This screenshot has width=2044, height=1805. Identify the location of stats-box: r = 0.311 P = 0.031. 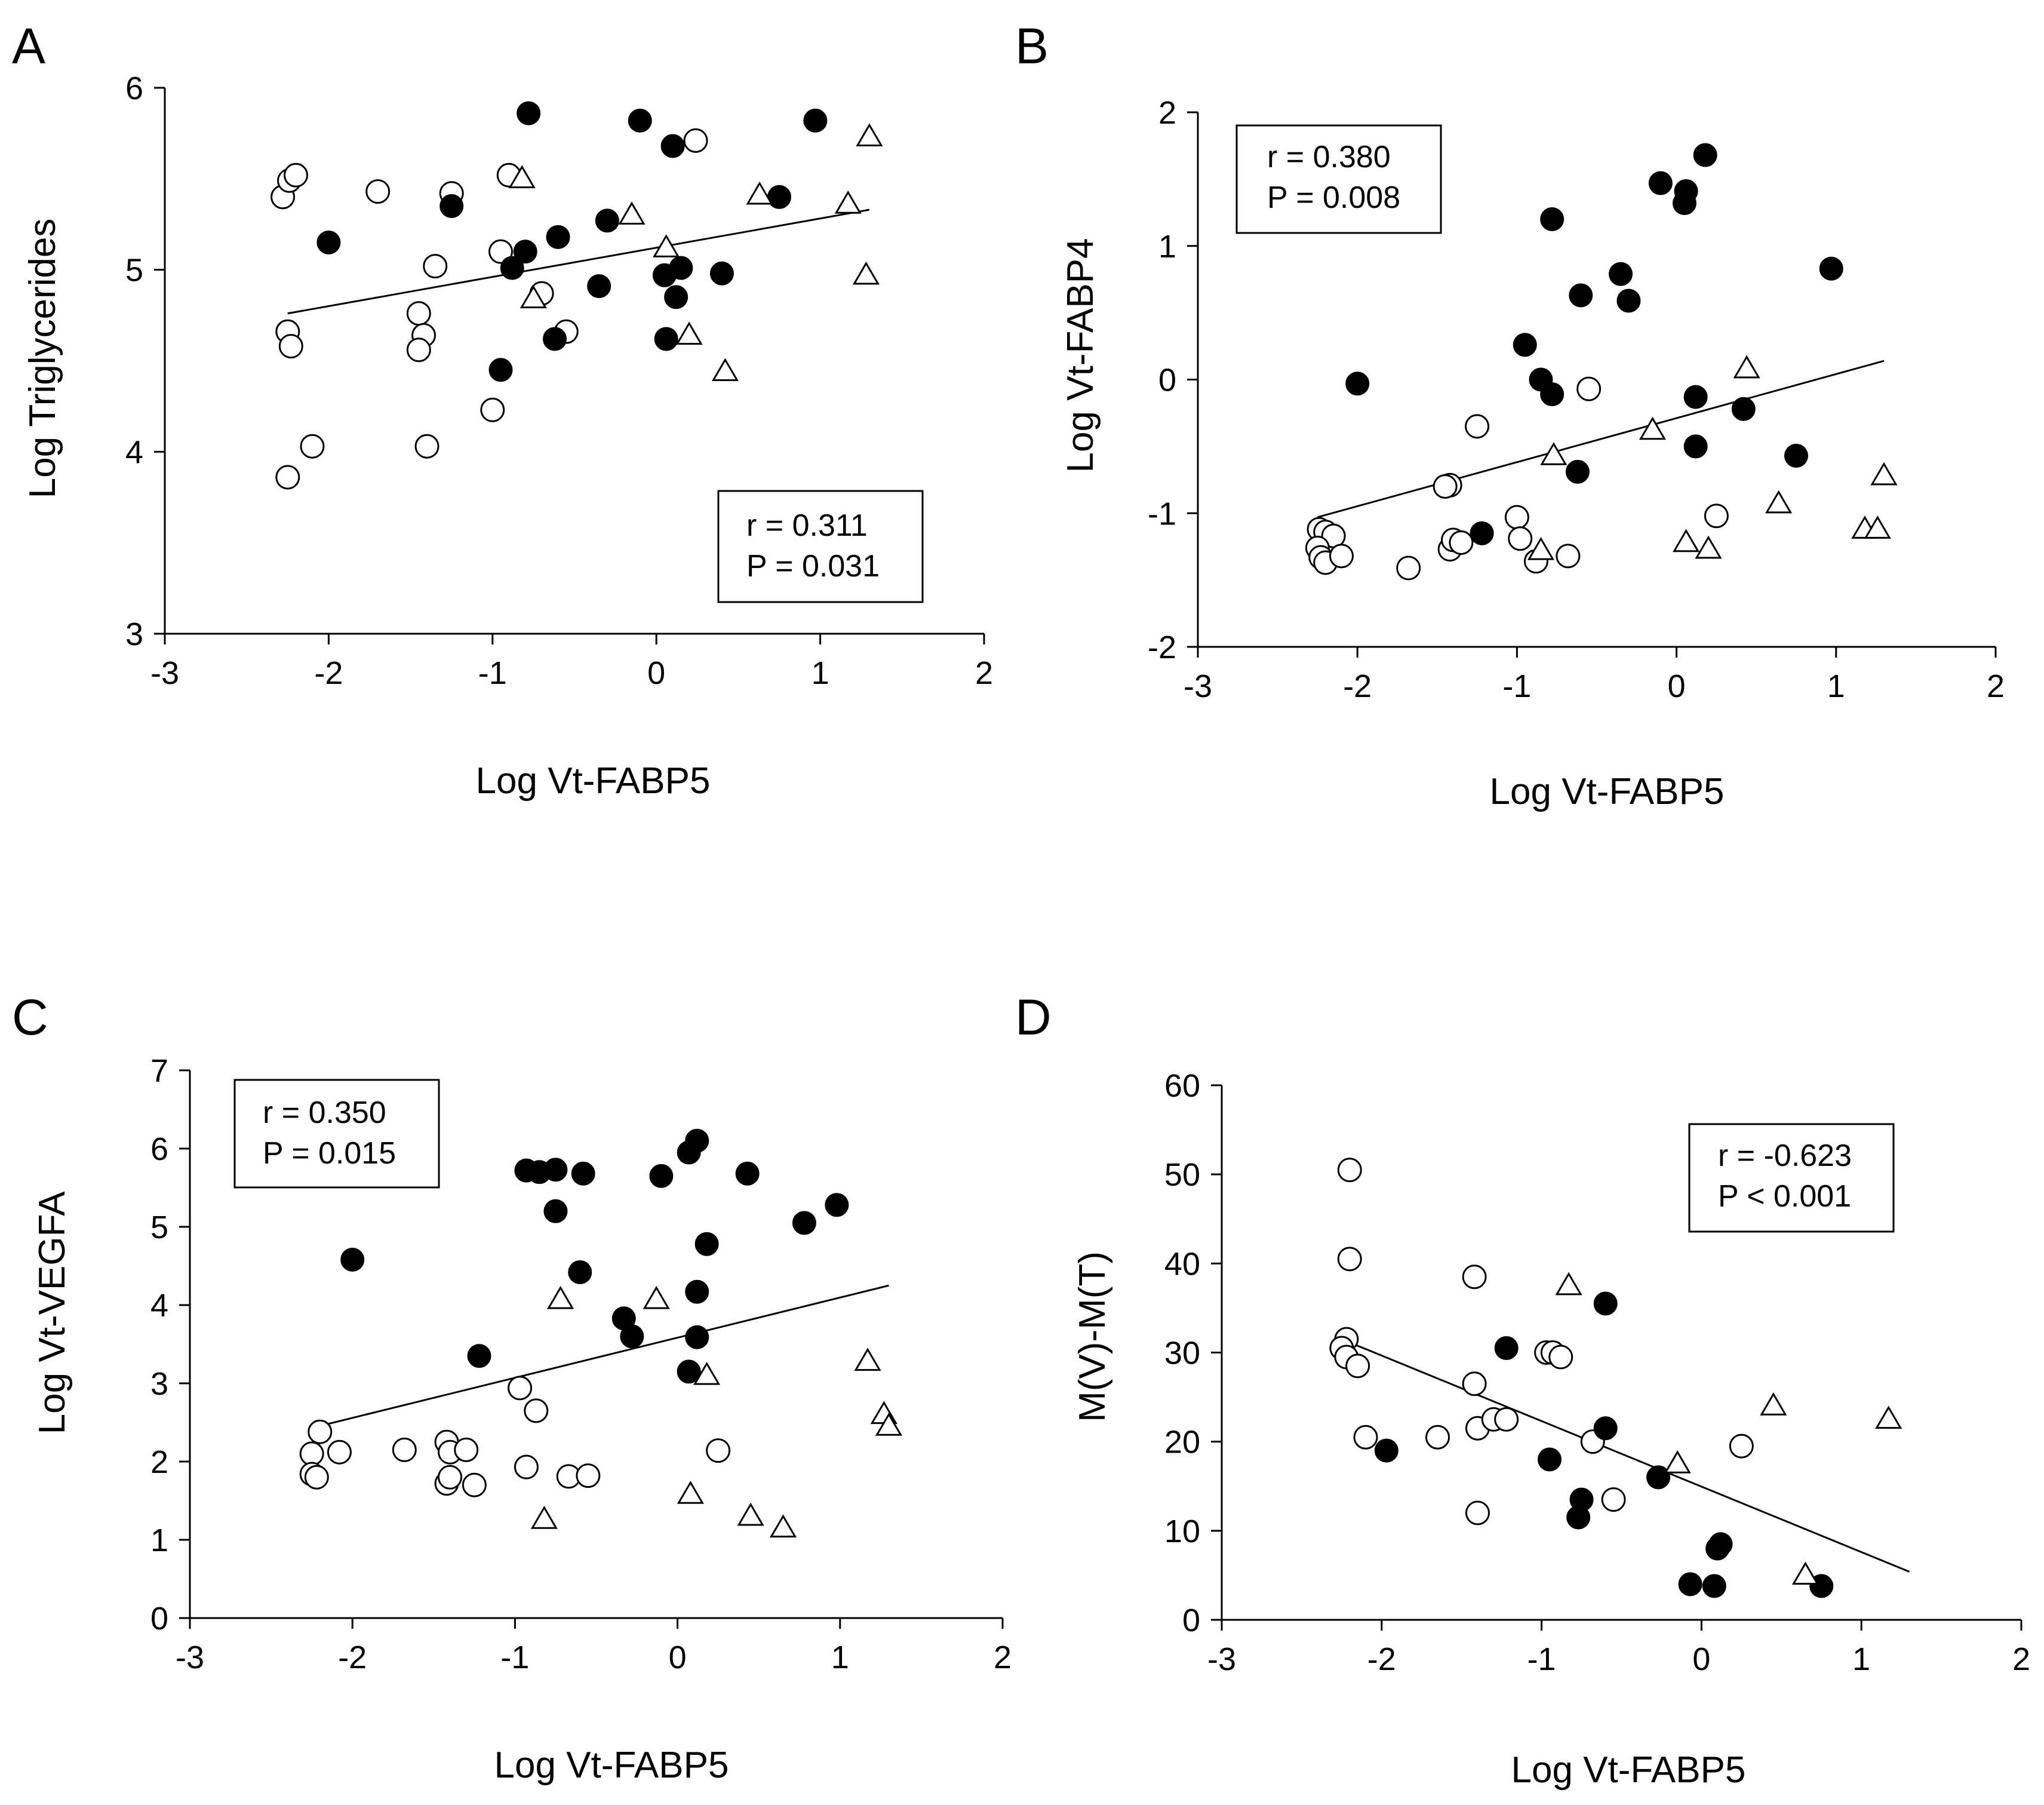
(820, 546).